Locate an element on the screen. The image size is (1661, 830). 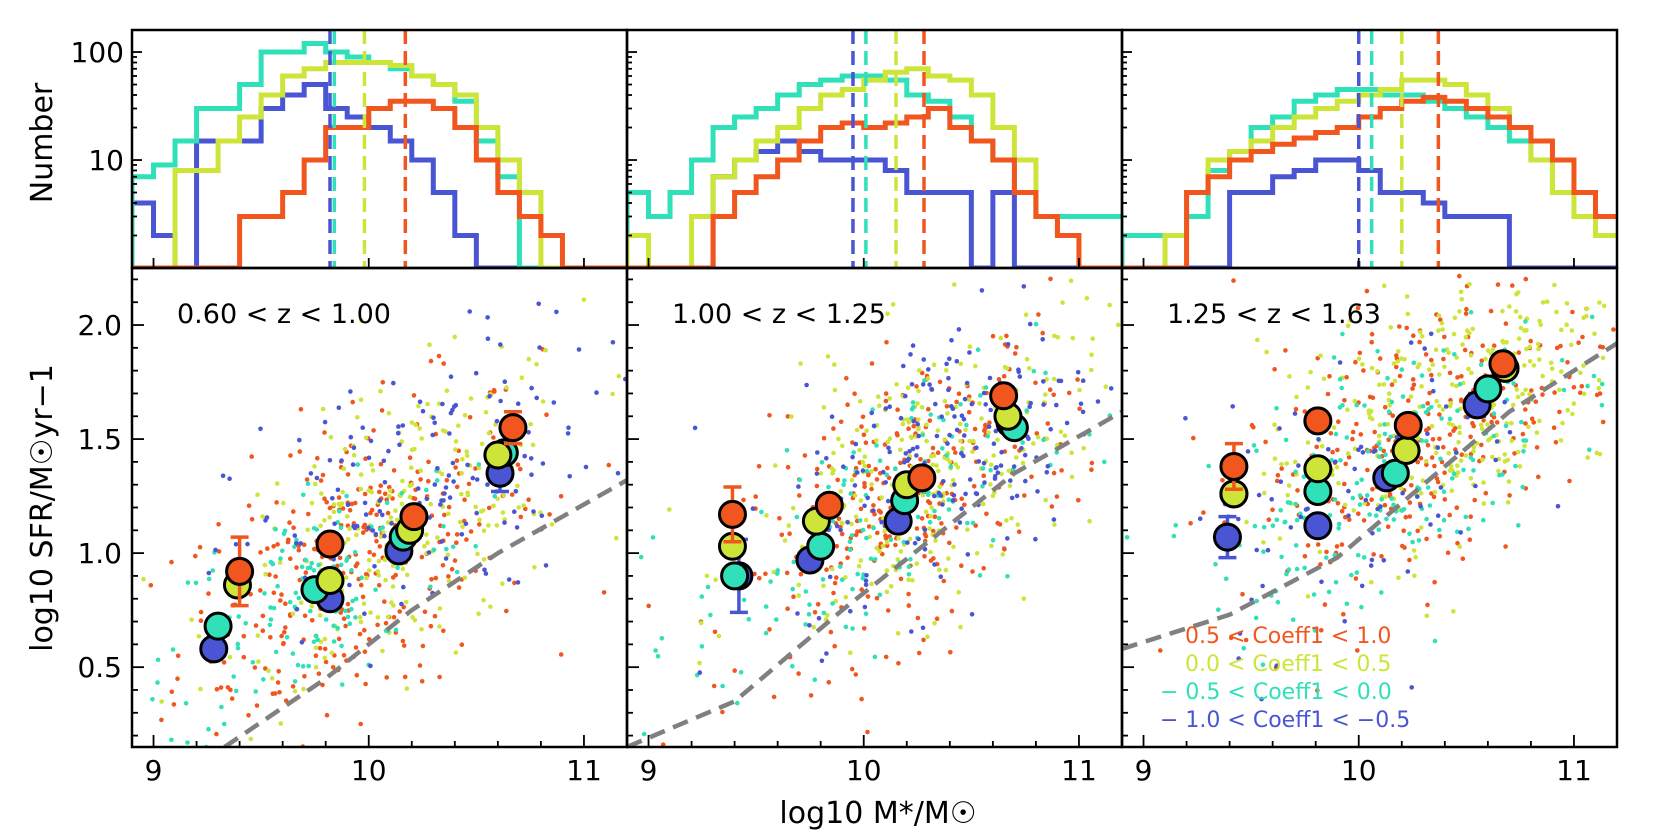
x-tick-label: 9 is located at coordinates (649, 770).